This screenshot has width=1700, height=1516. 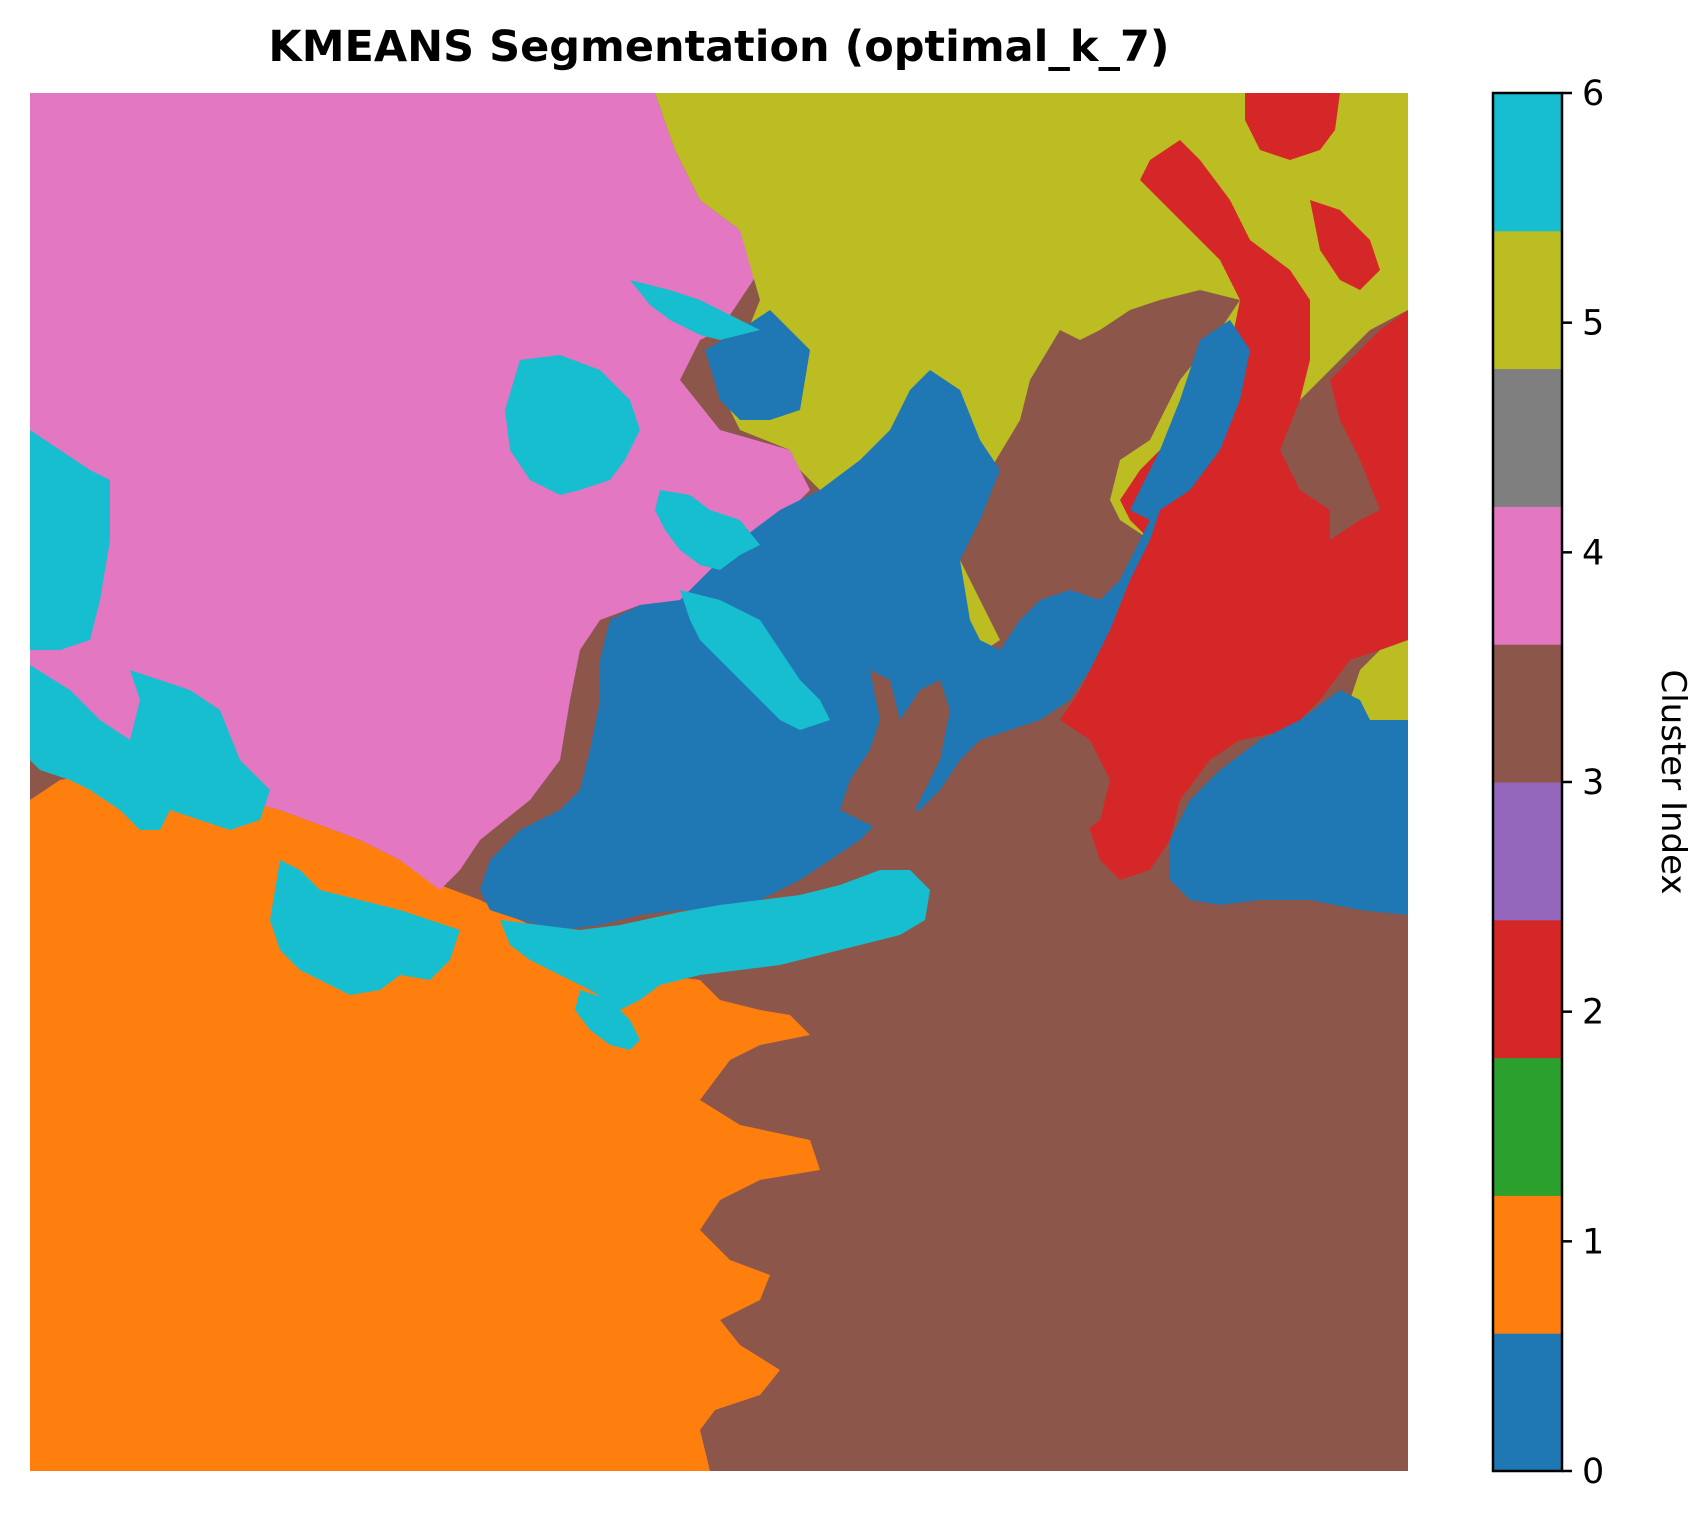 I want to click on region-cluster-0-right, so click(x=1289, y=802).